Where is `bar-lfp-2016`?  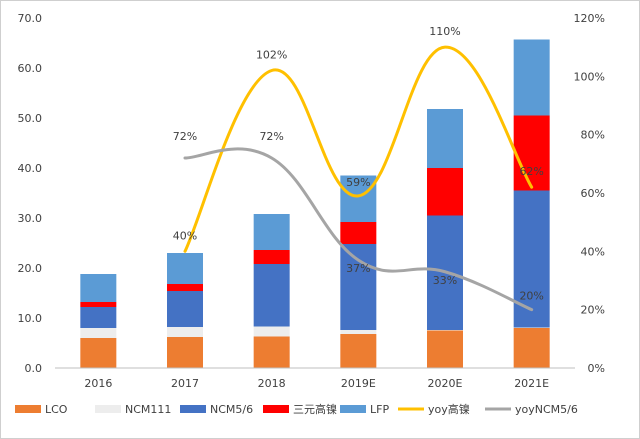
bar-lfp-2016 is located at coordinates (98, 288).